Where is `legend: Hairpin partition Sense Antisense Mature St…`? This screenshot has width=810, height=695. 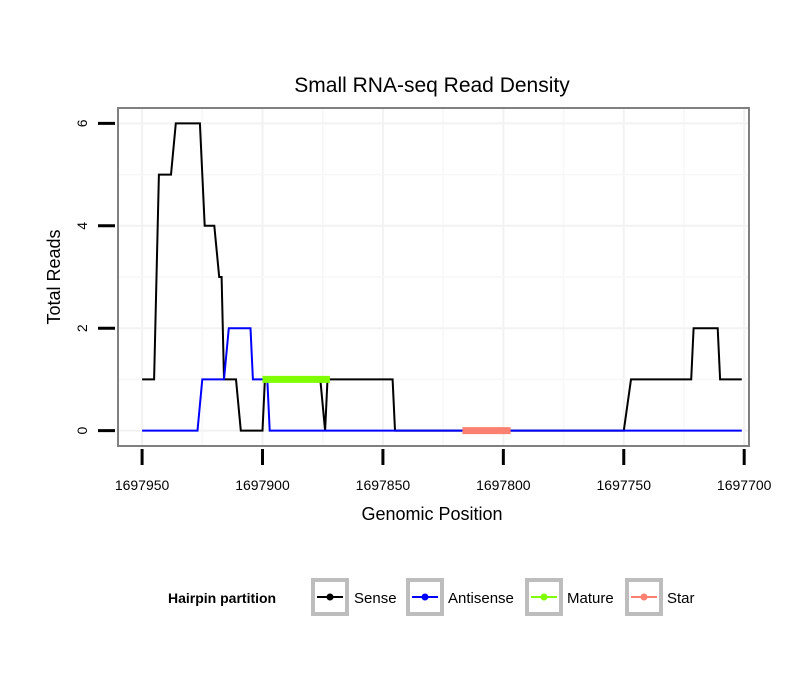 legend: Hairpin partition Sense Antisense Mature St… is located at coordinates (431, 597).